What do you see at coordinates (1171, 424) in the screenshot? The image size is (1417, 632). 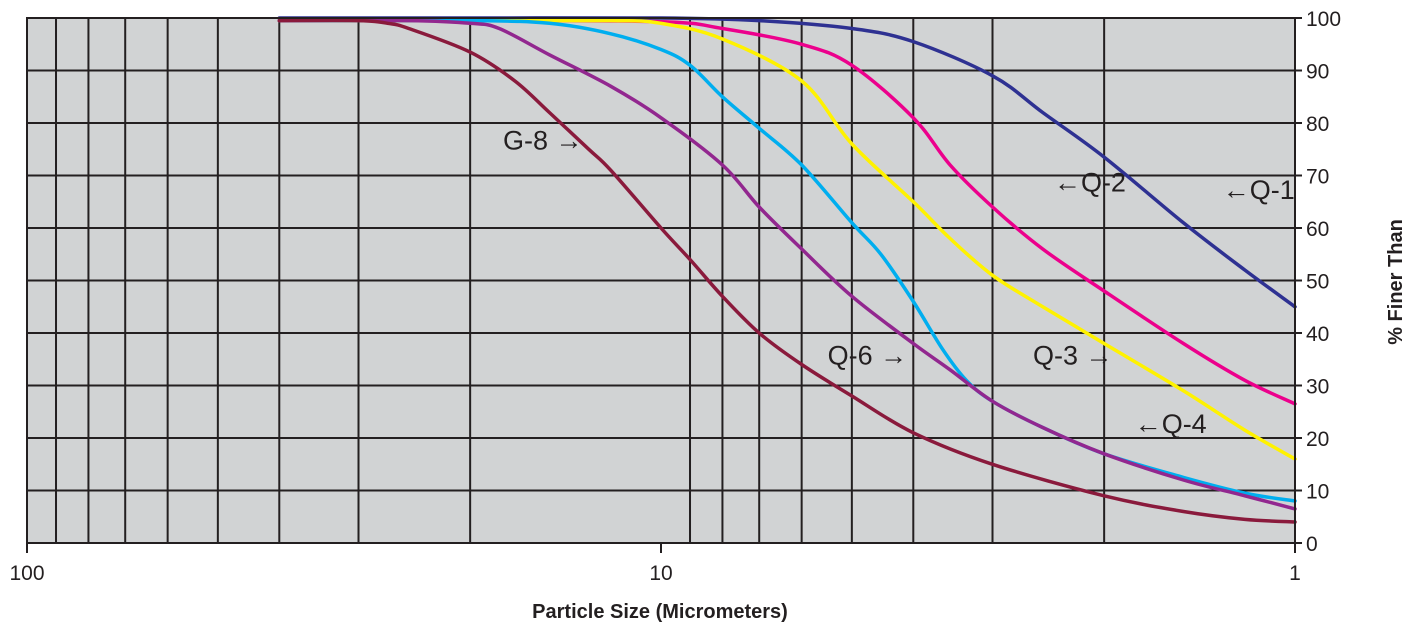 I see `series-label-q-4: ←Q-4` at bounding box center [1171, 424].